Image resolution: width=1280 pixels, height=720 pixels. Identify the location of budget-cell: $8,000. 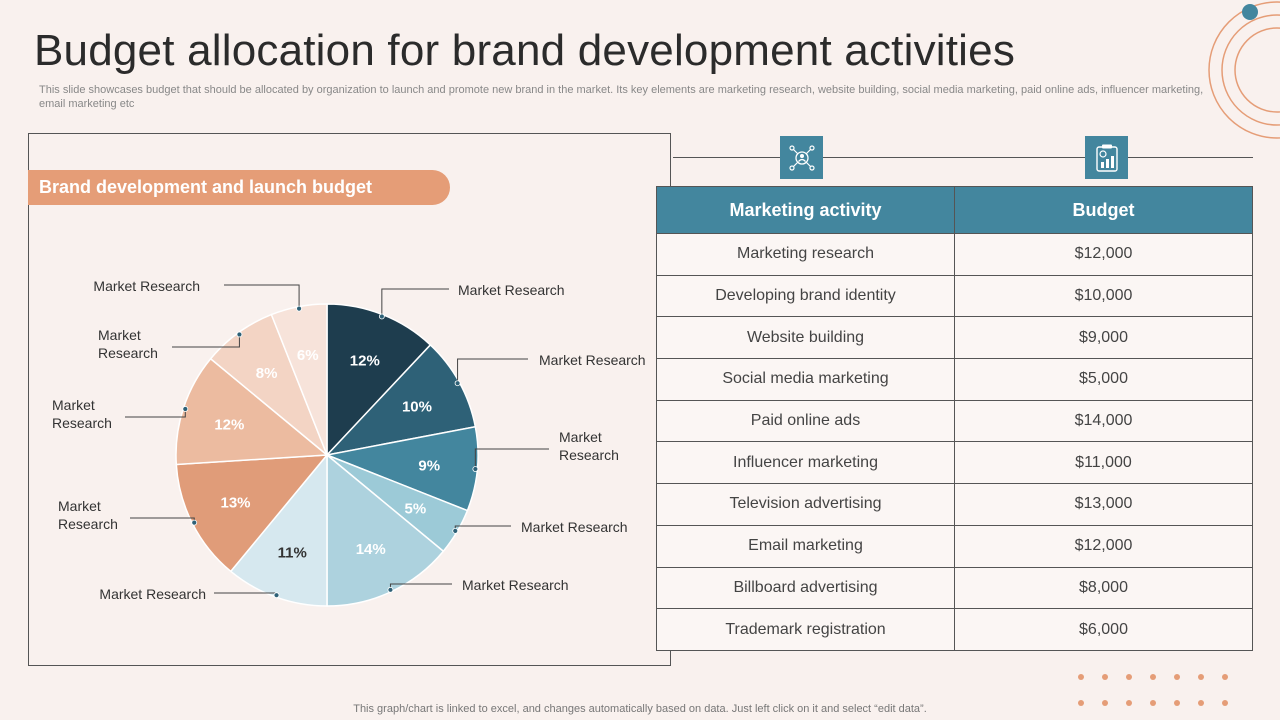
(1103, 588).